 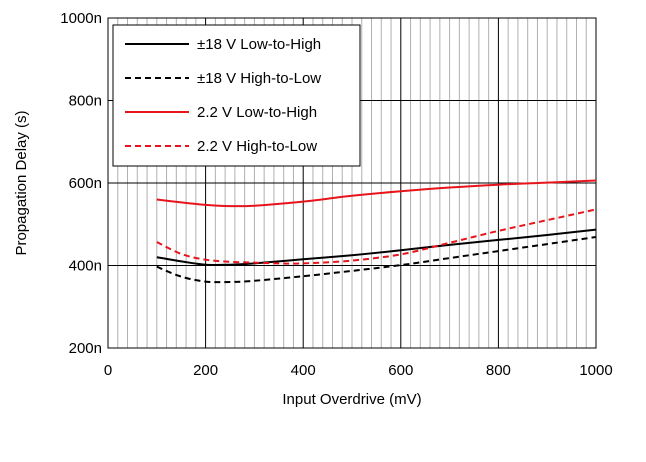 I want to click on x-tick-label: 0, so click(x=108, y=370).